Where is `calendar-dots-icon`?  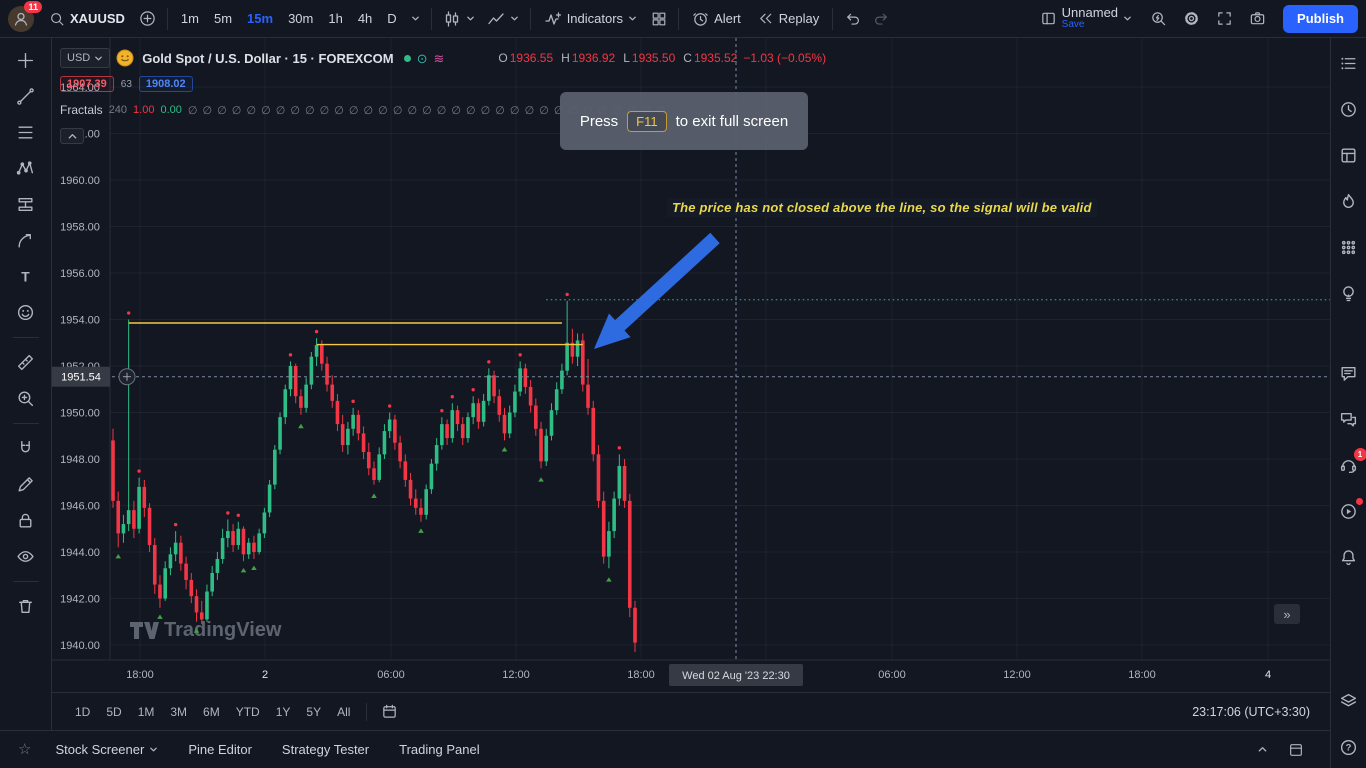
calendar-dots-icon is located at coordinates (1348, 247).